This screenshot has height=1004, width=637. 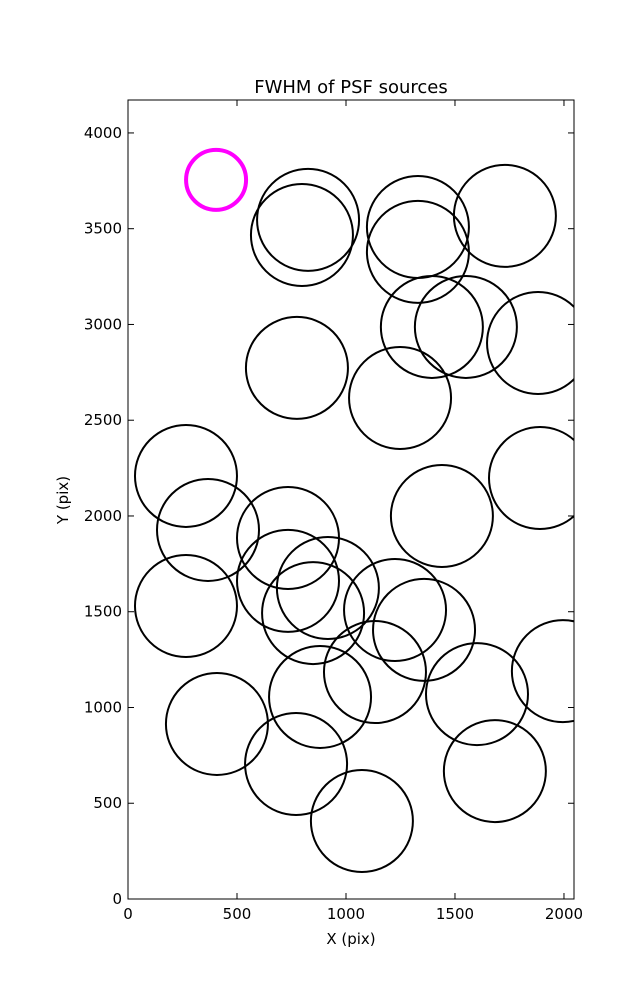 I want to click on y-tick-label: 3000, so click(x=103, y=324).